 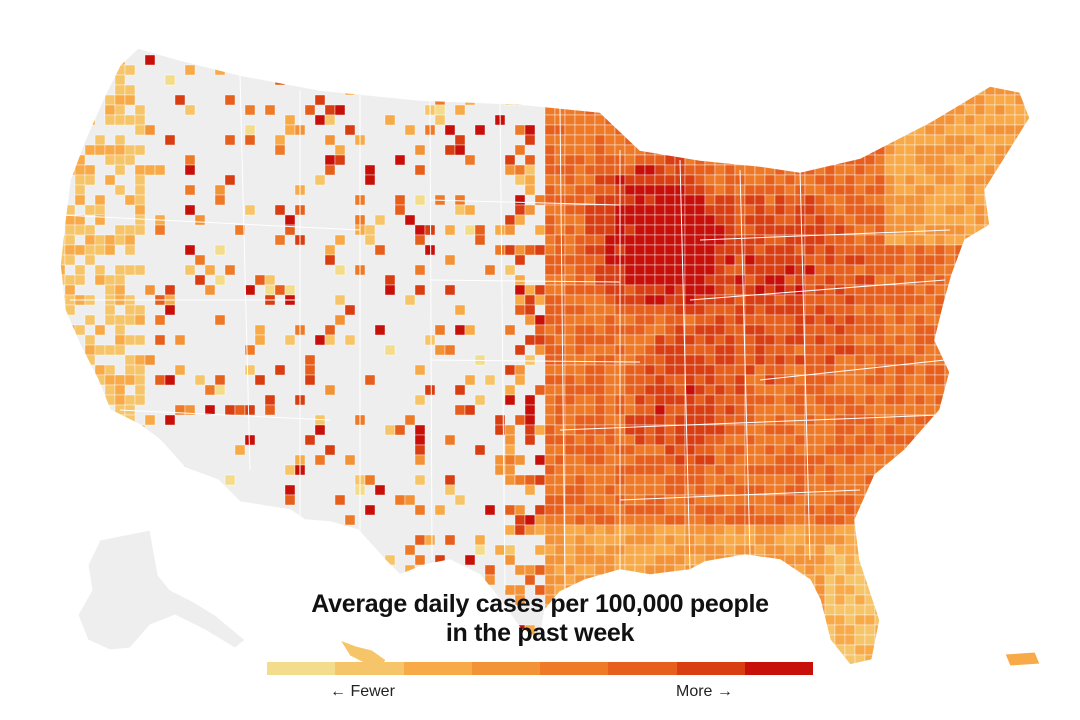 What do you see at coordinates (540, 633) in the screenshot?
I see `legend-title-line-2: in the past week` at bounding box center [540, 633].